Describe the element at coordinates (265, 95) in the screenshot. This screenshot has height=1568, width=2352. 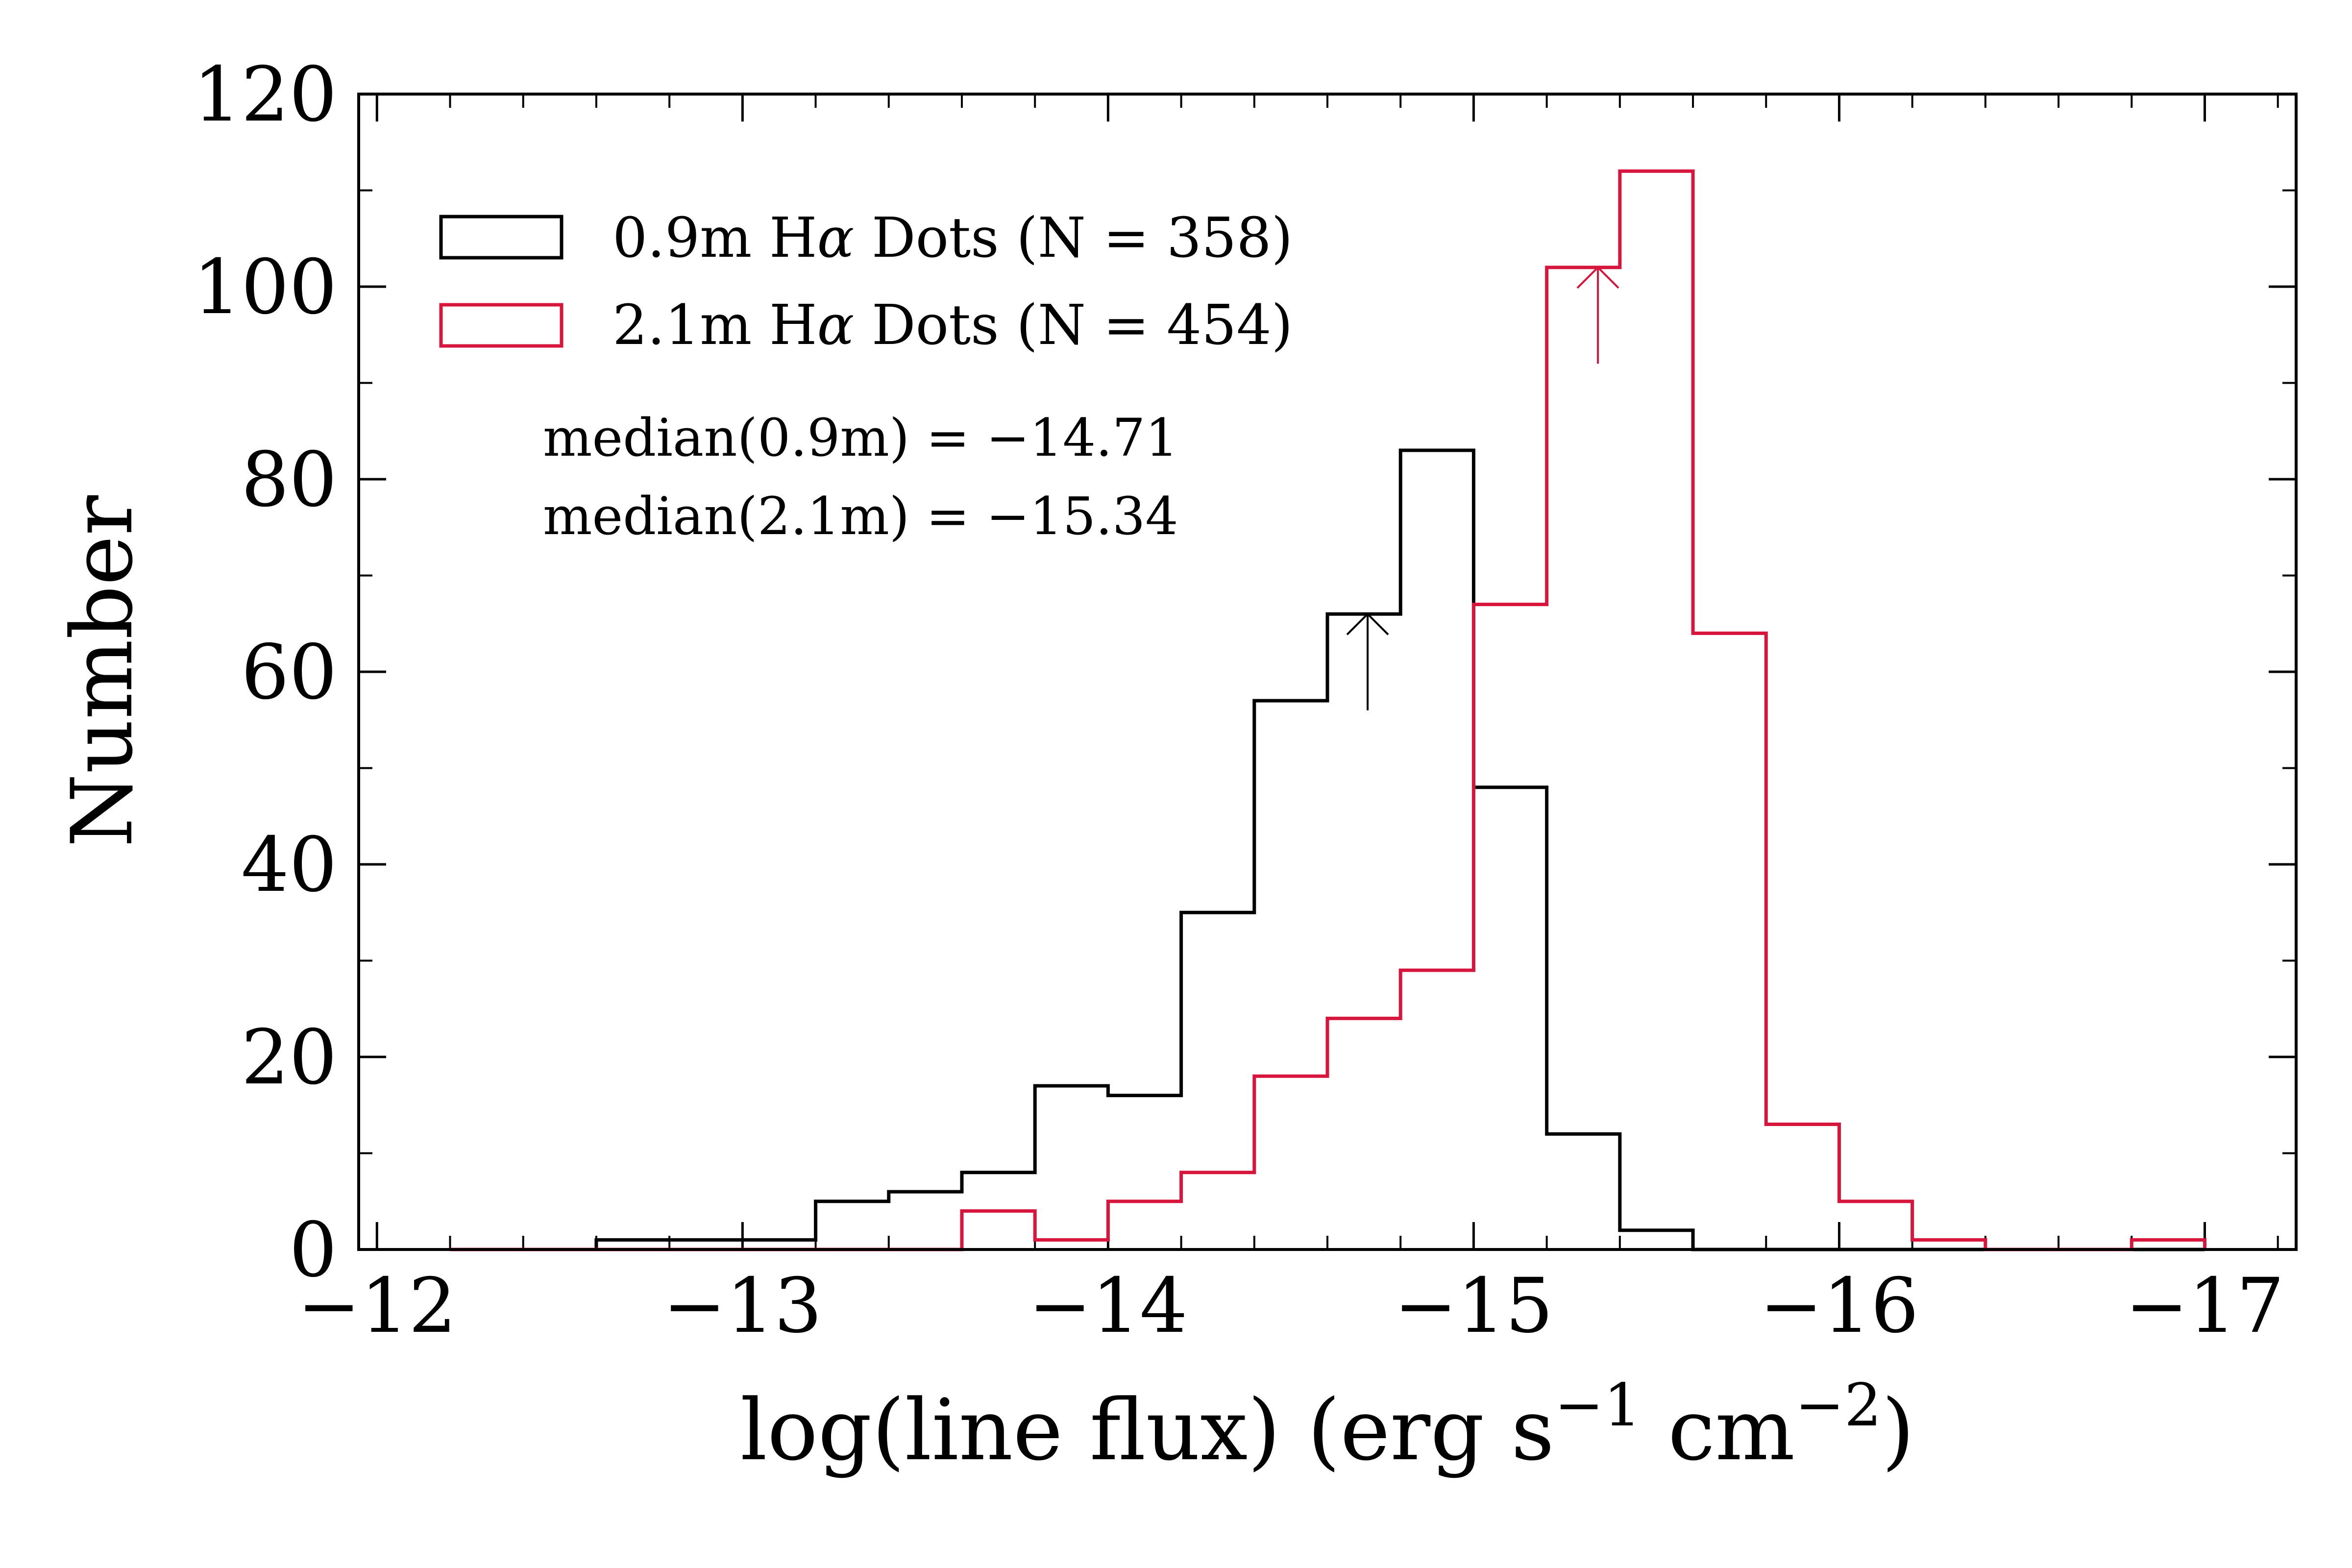
I see `y-tick-label: 120` at that location.